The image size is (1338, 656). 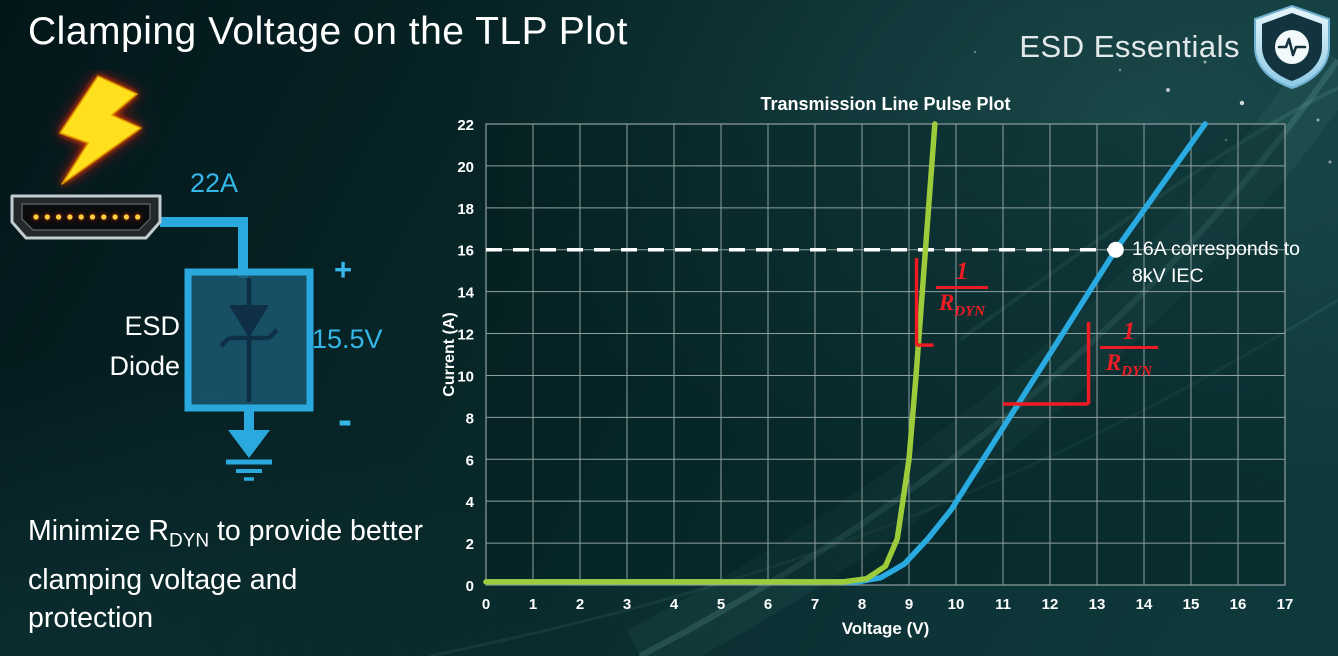 I want to click on x-tick-label: 11, so click(x=1003, y=604).